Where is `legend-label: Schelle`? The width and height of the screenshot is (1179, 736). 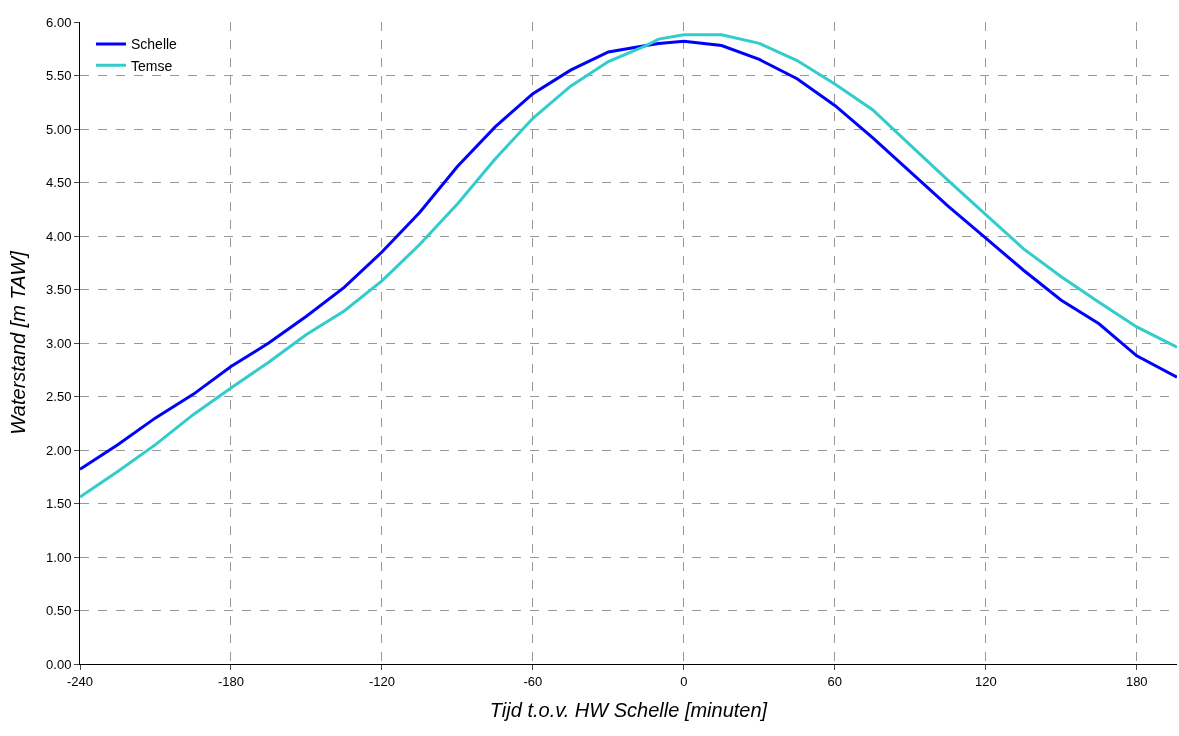 legend-label: Schelle is located at coordinates (154, 44).